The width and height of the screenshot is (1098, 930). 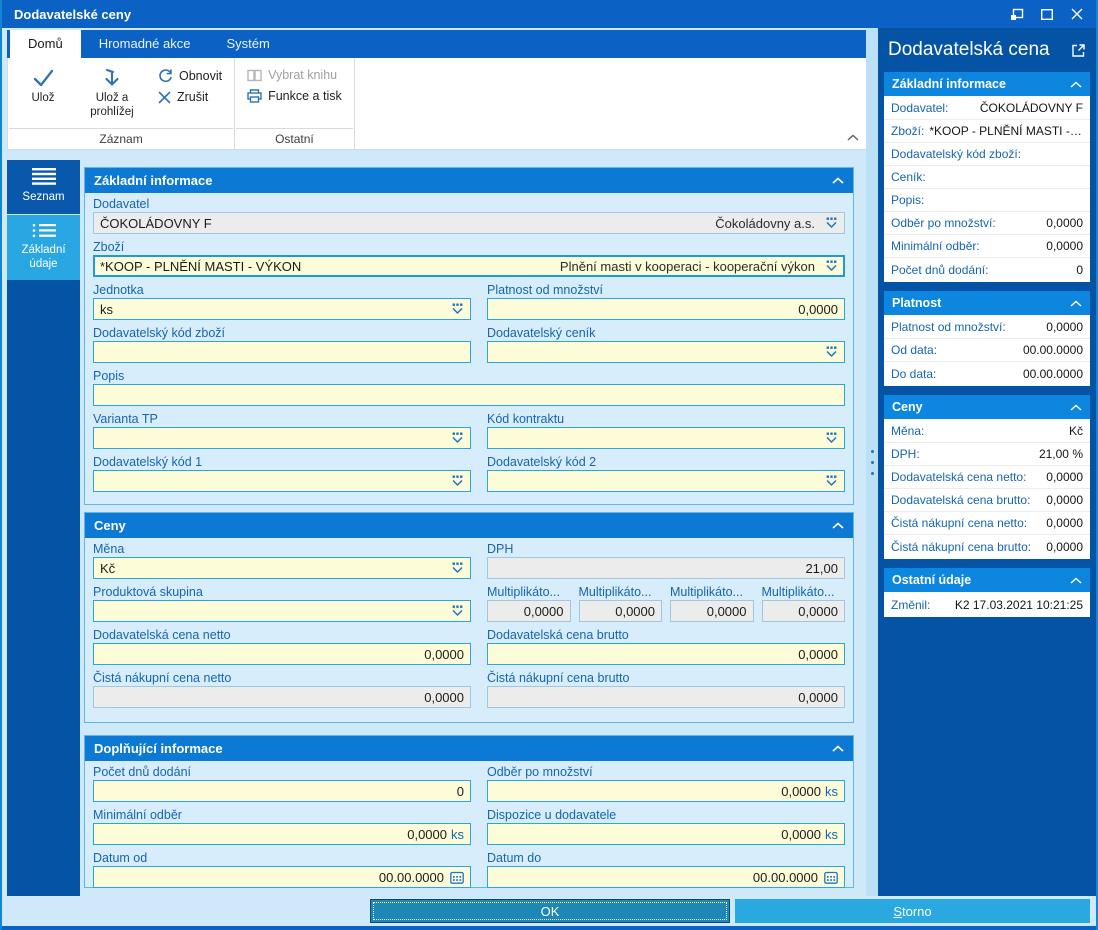 What do you see at coordinates (987, 500) in the screenshot?
I see `preview-row: Dodavatelská cena brutto: 0,0000` at bounding box center [987, 500].